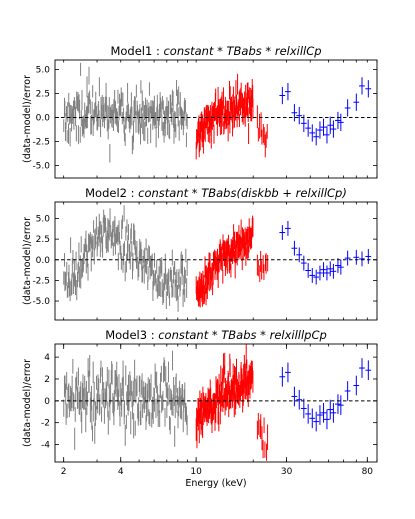  Describe the element at coordinates (45, 446) in the screenshot. I see `y-tick-label: -4` at that location.